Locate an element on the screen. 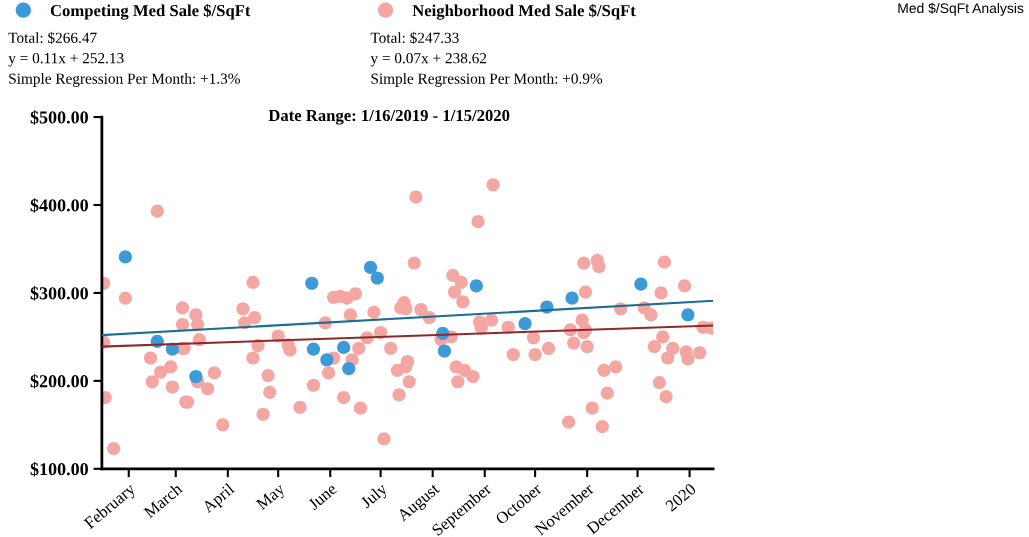 This screenshot has width=1029, height=537. x-tick-label: May is located at coordinates (271, 497).